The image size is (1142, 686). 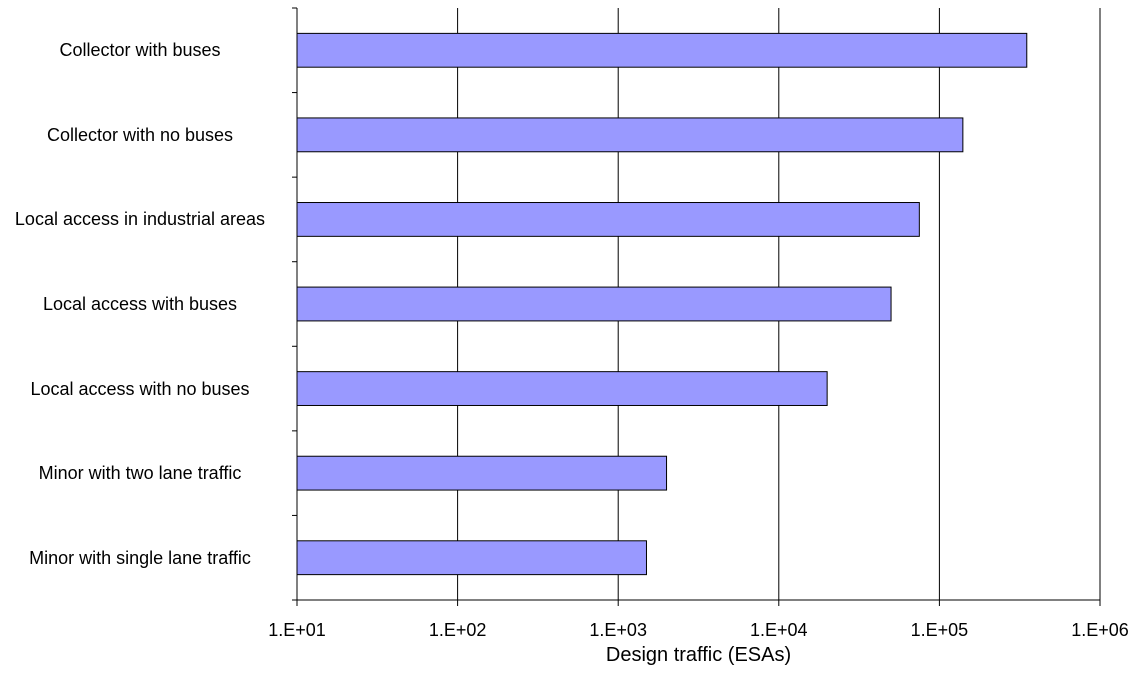 I want to click on category-label: Minor with two lane traffic, so click(x=140, y=473).